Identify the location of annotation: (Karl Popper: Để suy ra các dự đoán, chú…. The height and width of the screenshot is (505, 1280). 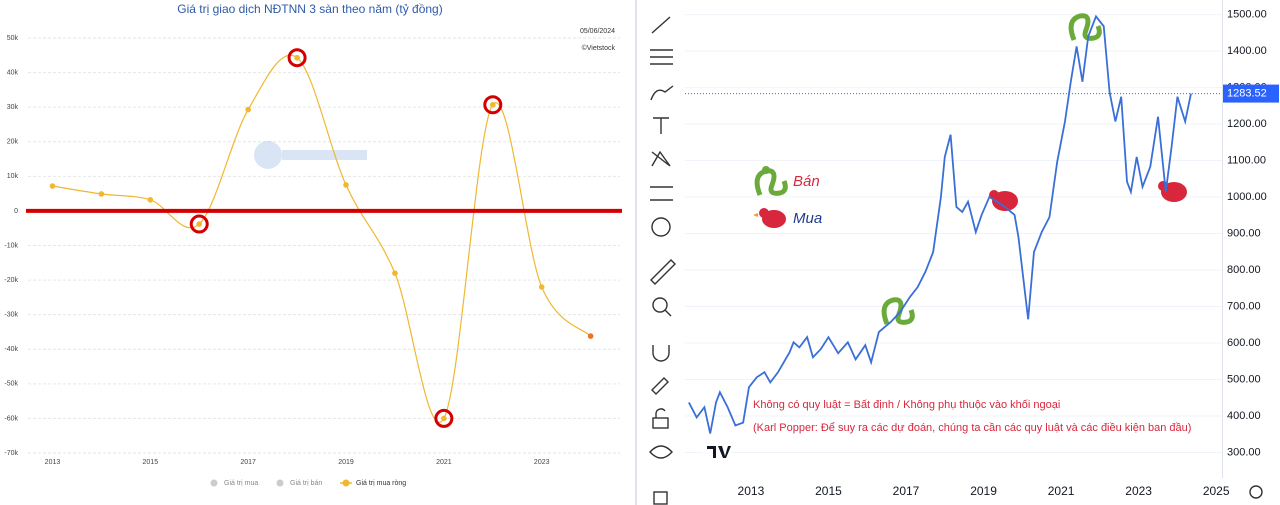
(972, 428).